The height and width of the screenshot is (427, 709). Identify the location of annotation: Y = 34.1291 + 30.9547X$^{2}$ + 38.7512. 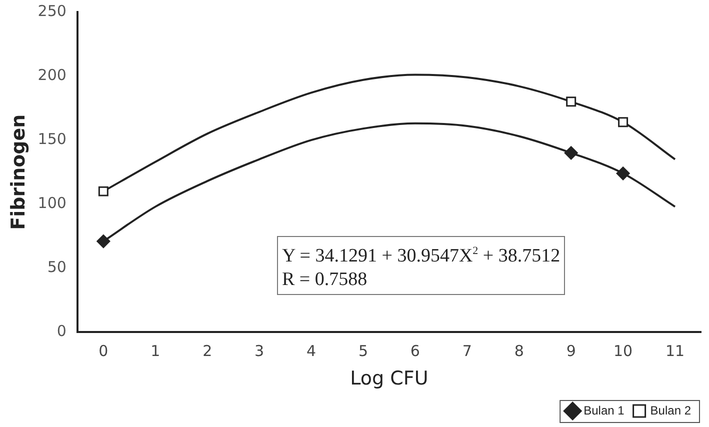
(421, 256).